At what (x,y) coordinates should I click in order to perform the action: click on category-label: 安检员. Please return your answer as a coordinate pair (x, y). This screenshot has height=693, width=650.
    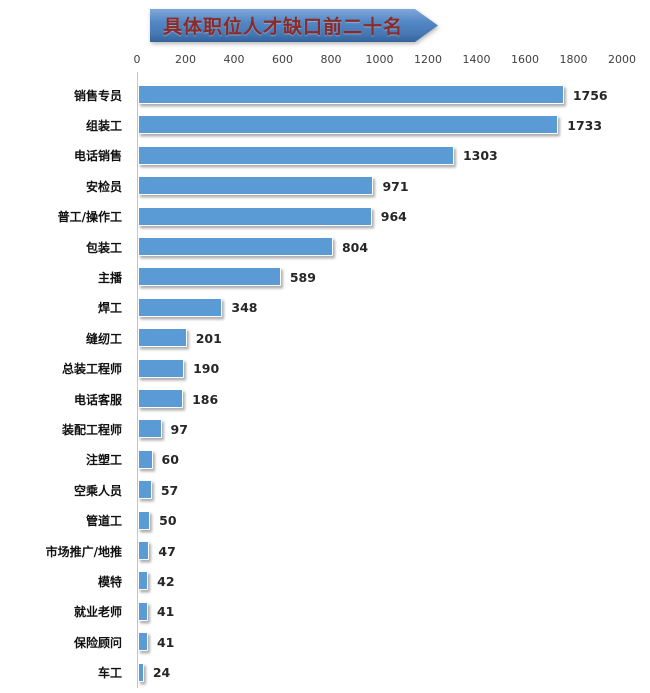
    Looking at the image, I should click on (103, 186).